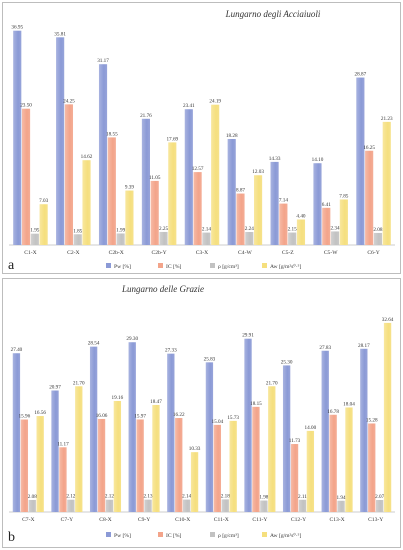 Image resolution: width=403 pixels, height=550 pixels. I want to click on bar-pw-c2b-x, so click(103, 155).